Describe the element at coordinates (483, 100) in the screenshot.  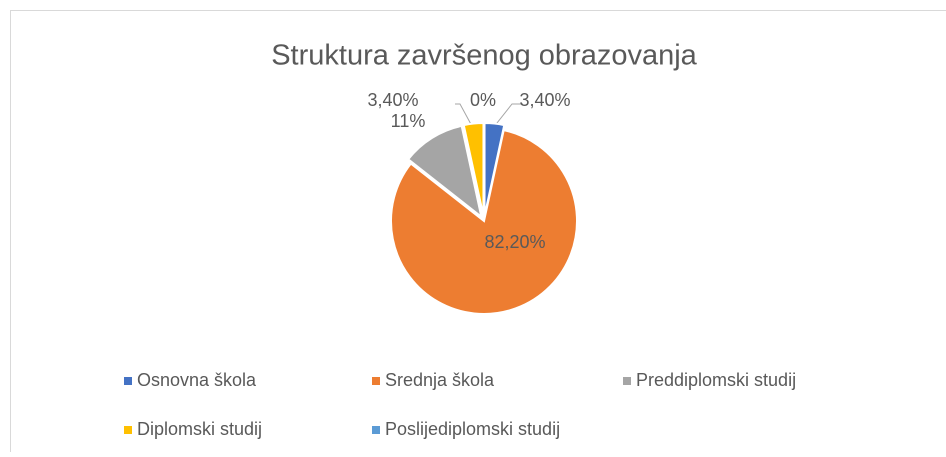
I see `data-label: 0%` at that location.